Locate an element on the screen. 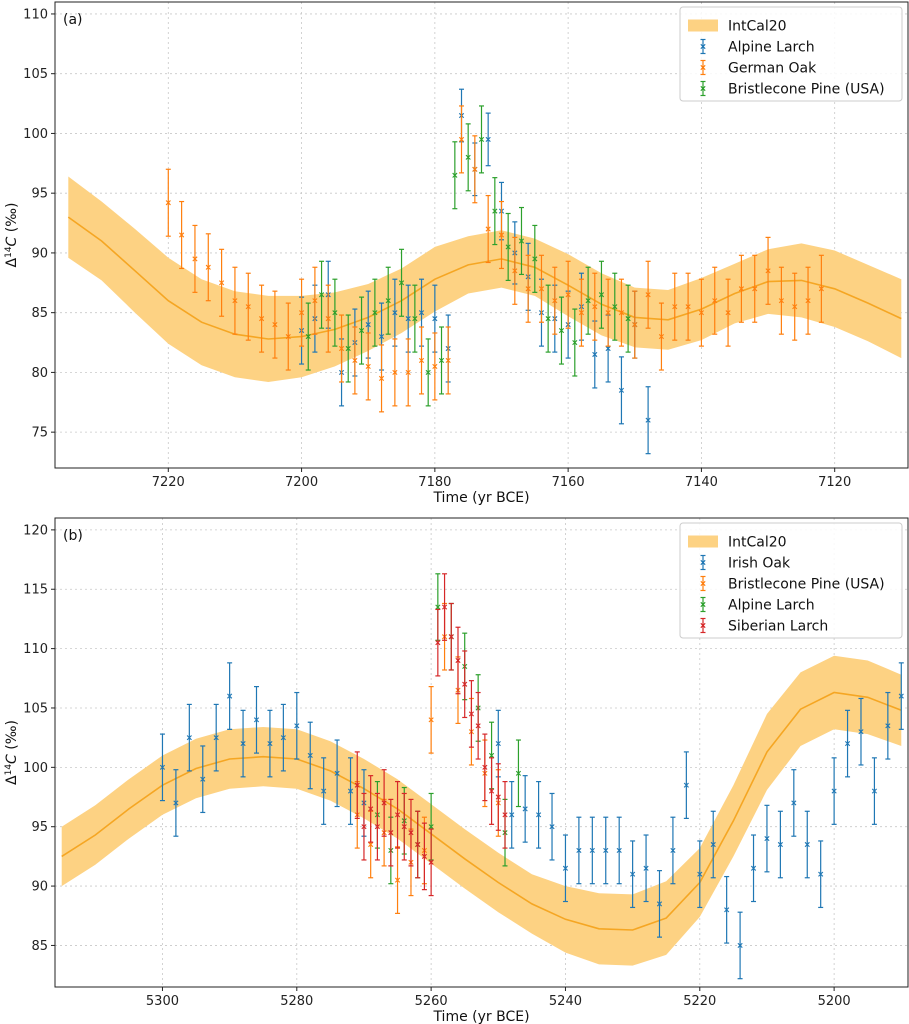  legend-label: Bristlecone Pine (USA) is located at coordinates (806, 585).